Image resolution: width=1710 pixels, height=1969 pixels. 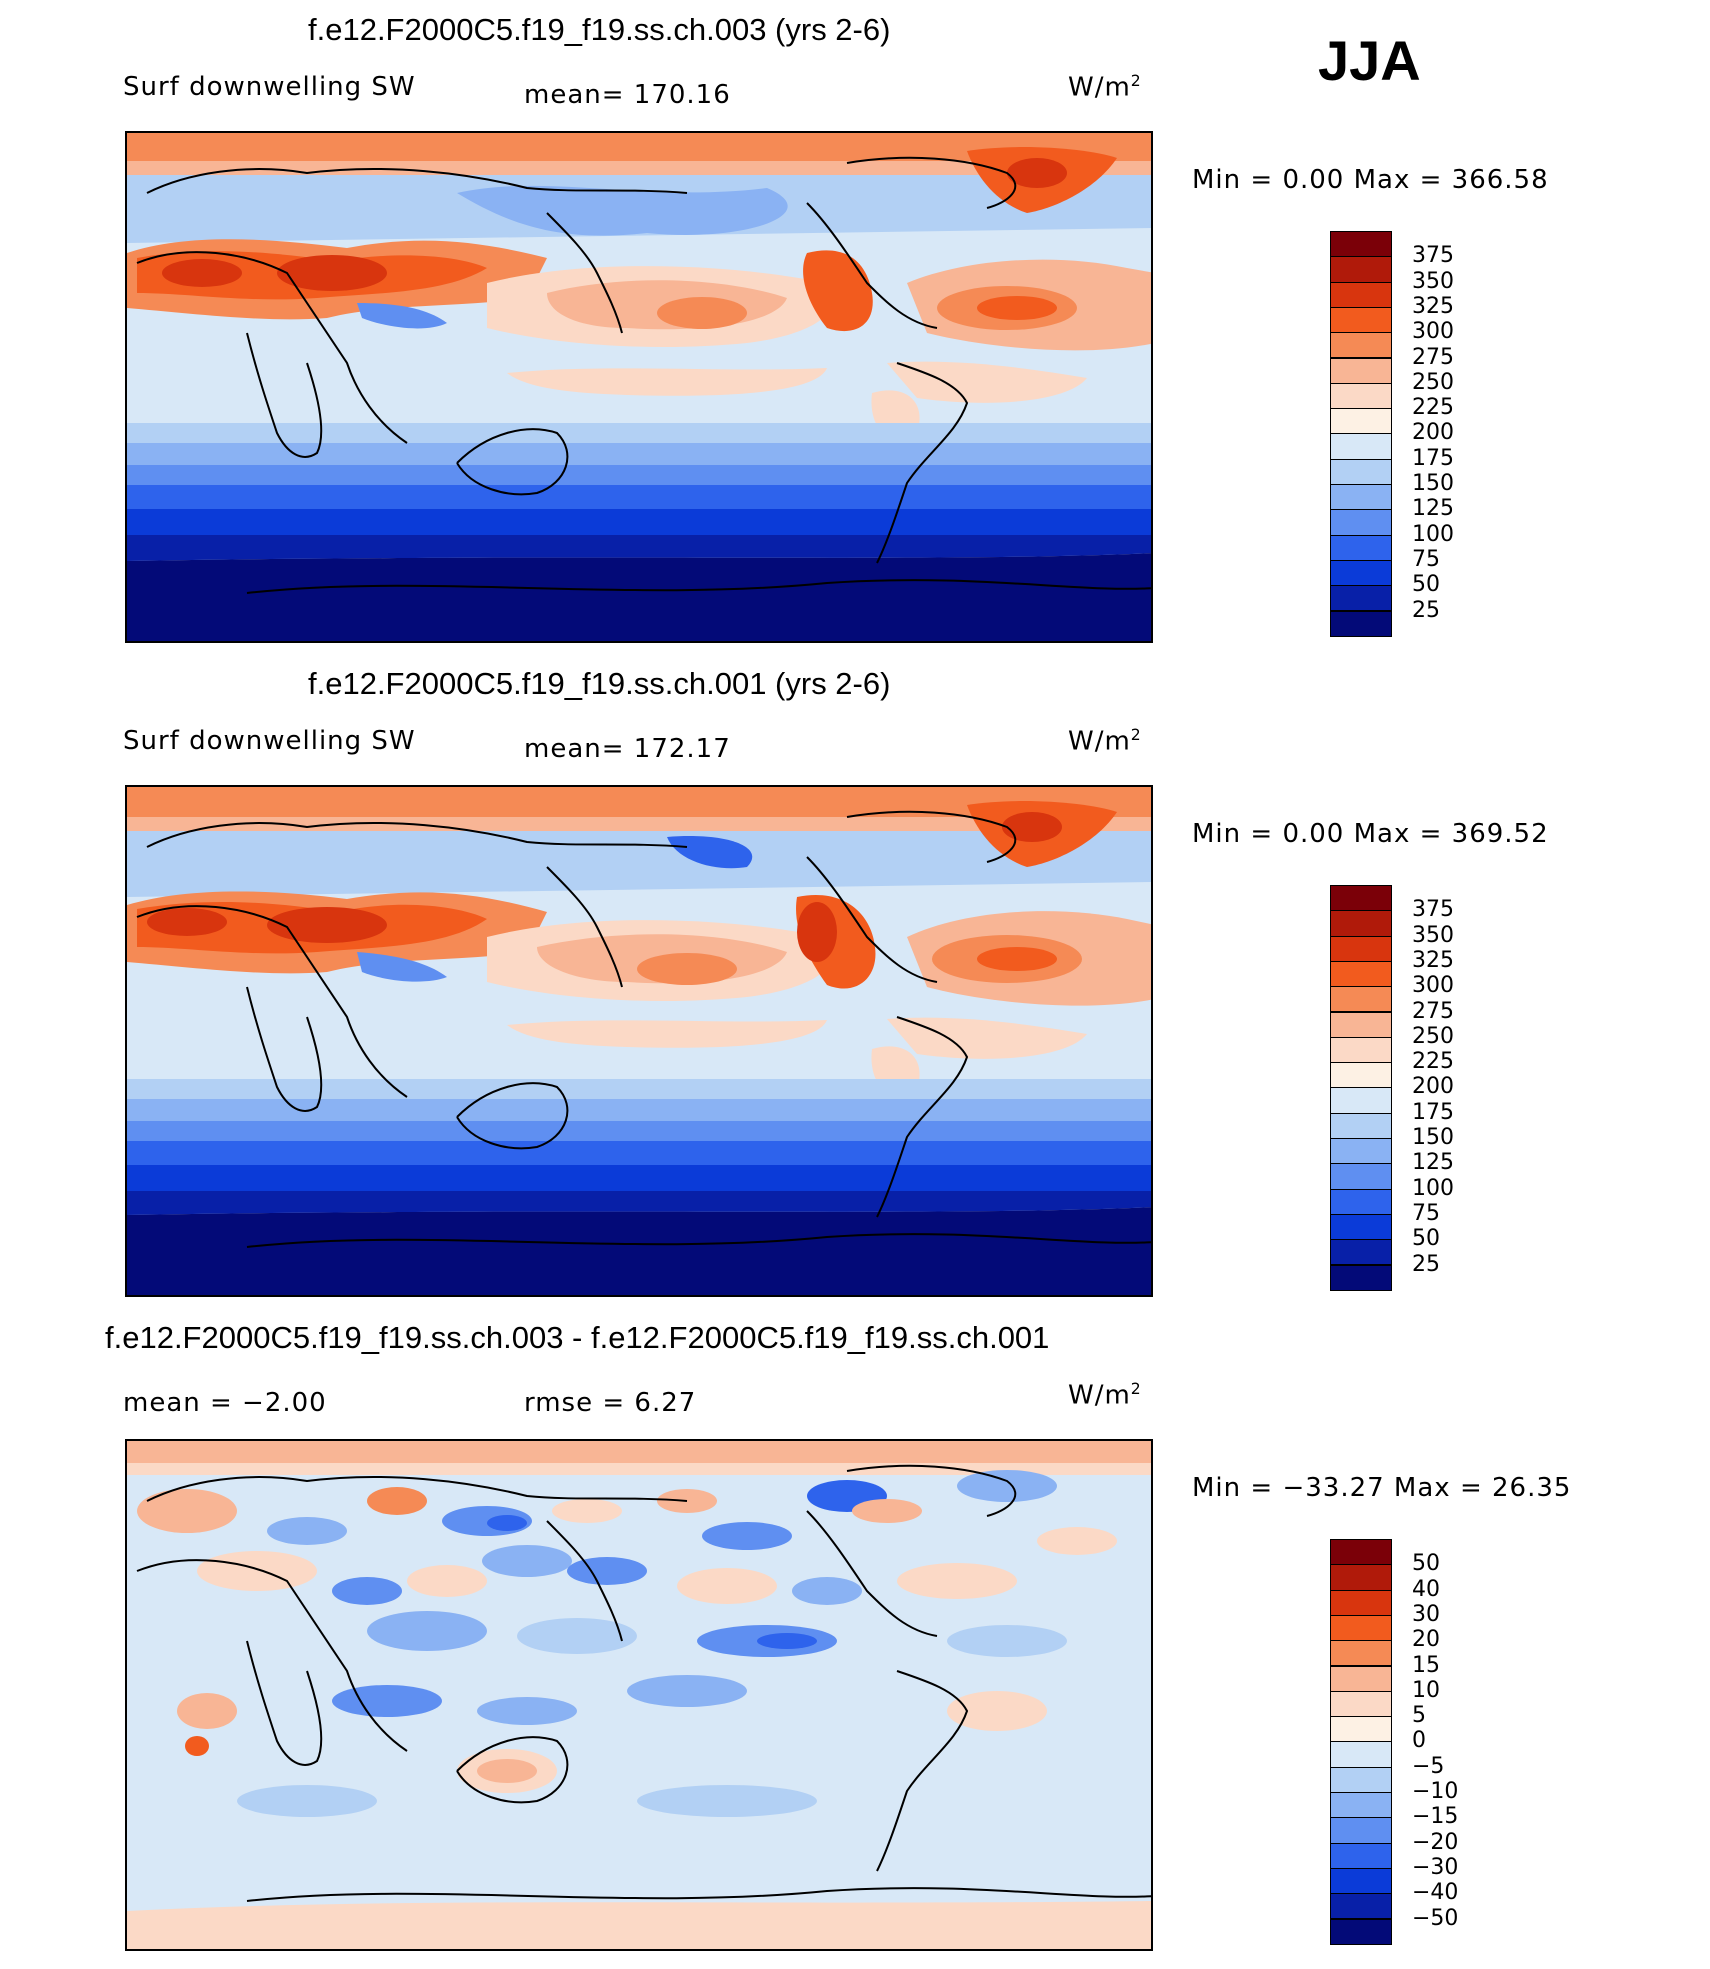 I want to click on panel-3-colorbar, so click(x=1361, y=1742).